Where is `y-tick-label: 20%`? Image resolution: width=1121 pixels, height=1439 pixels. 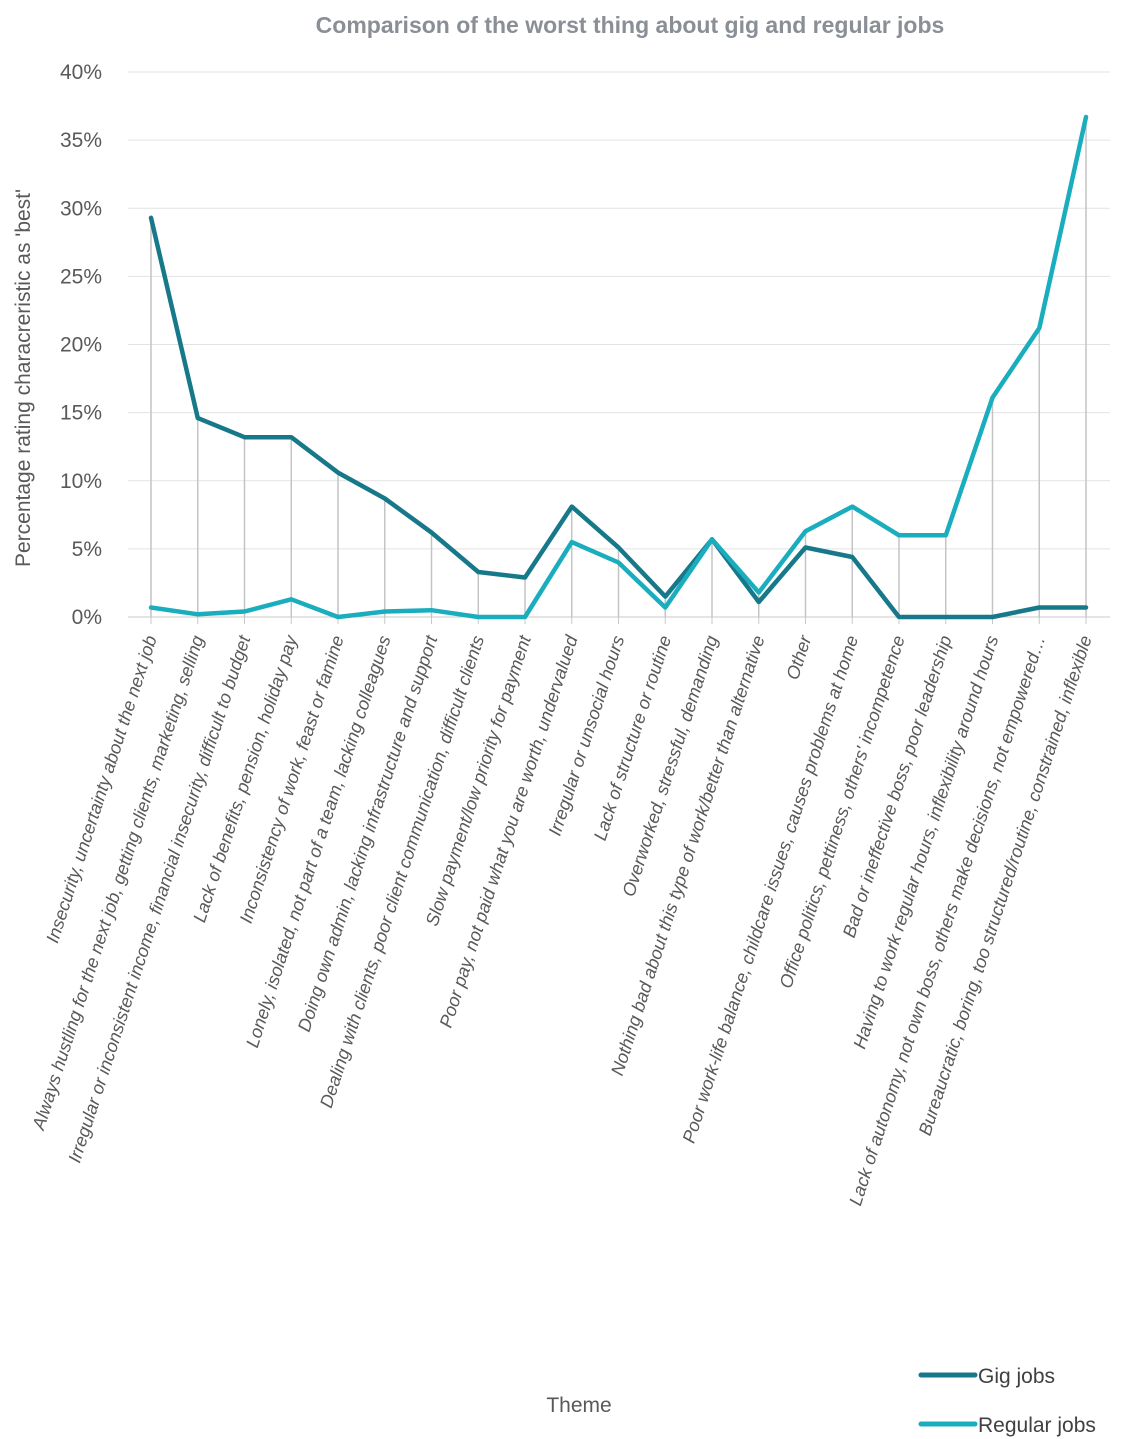 y-tick-label: 20% is located at coordinates (81, 345).